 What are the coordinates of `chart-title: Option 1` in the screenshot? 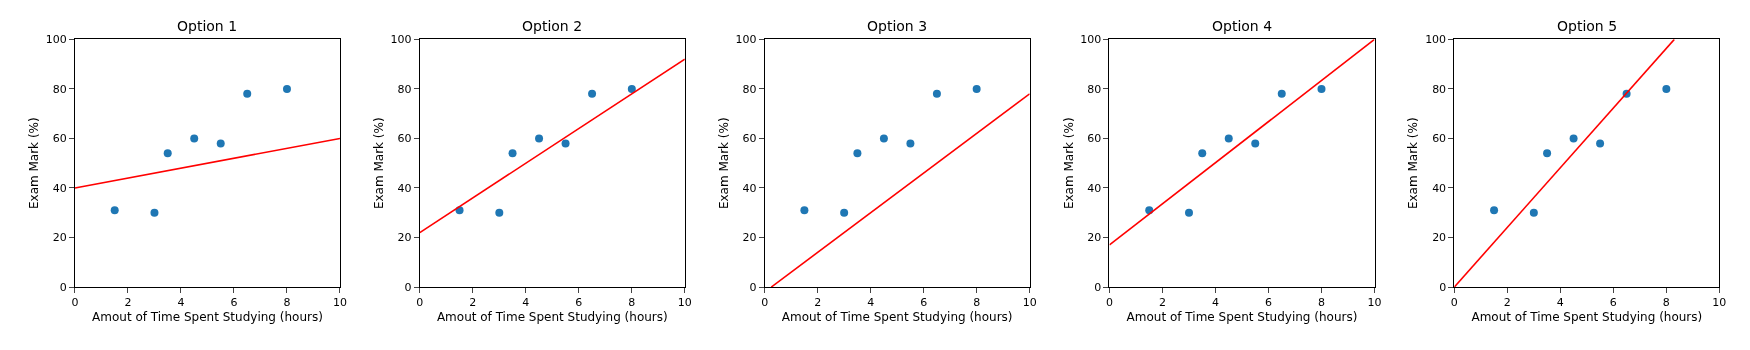 It's located at (207, 26).